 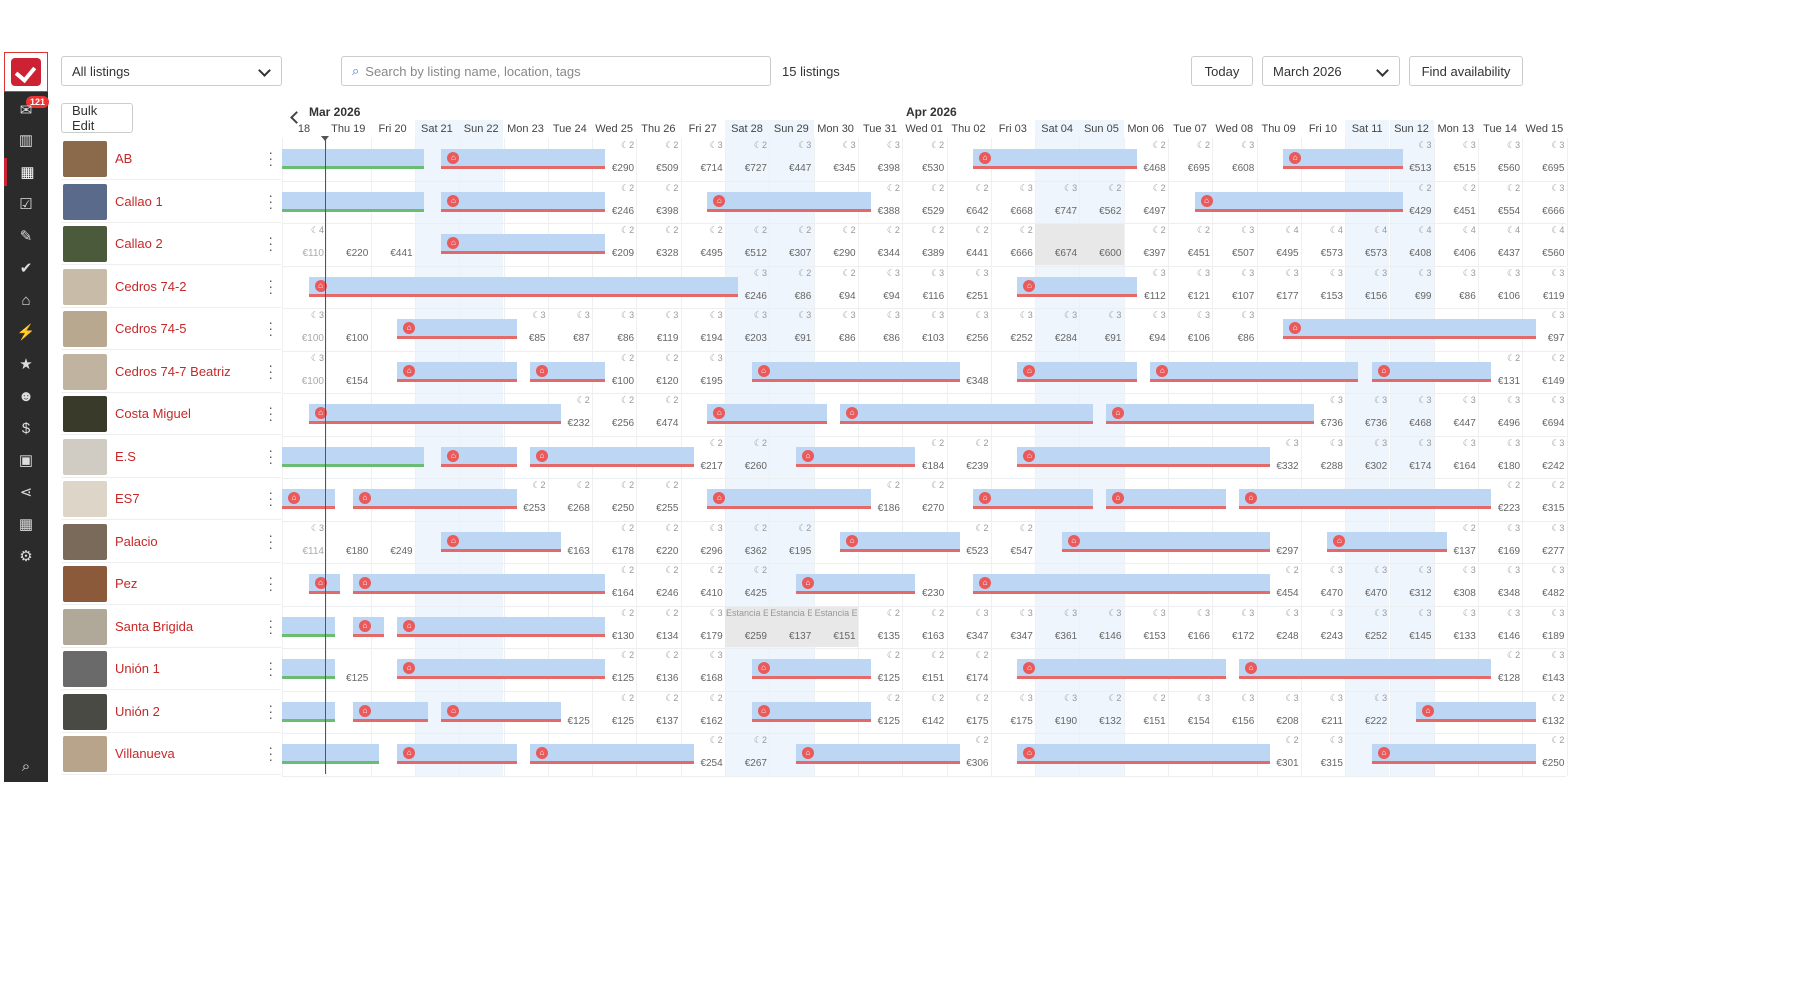 What do you see at coordinates (1331, 71) in the screenshot?
I see `month-select: March 2026` at bounding box center [1331, 71].